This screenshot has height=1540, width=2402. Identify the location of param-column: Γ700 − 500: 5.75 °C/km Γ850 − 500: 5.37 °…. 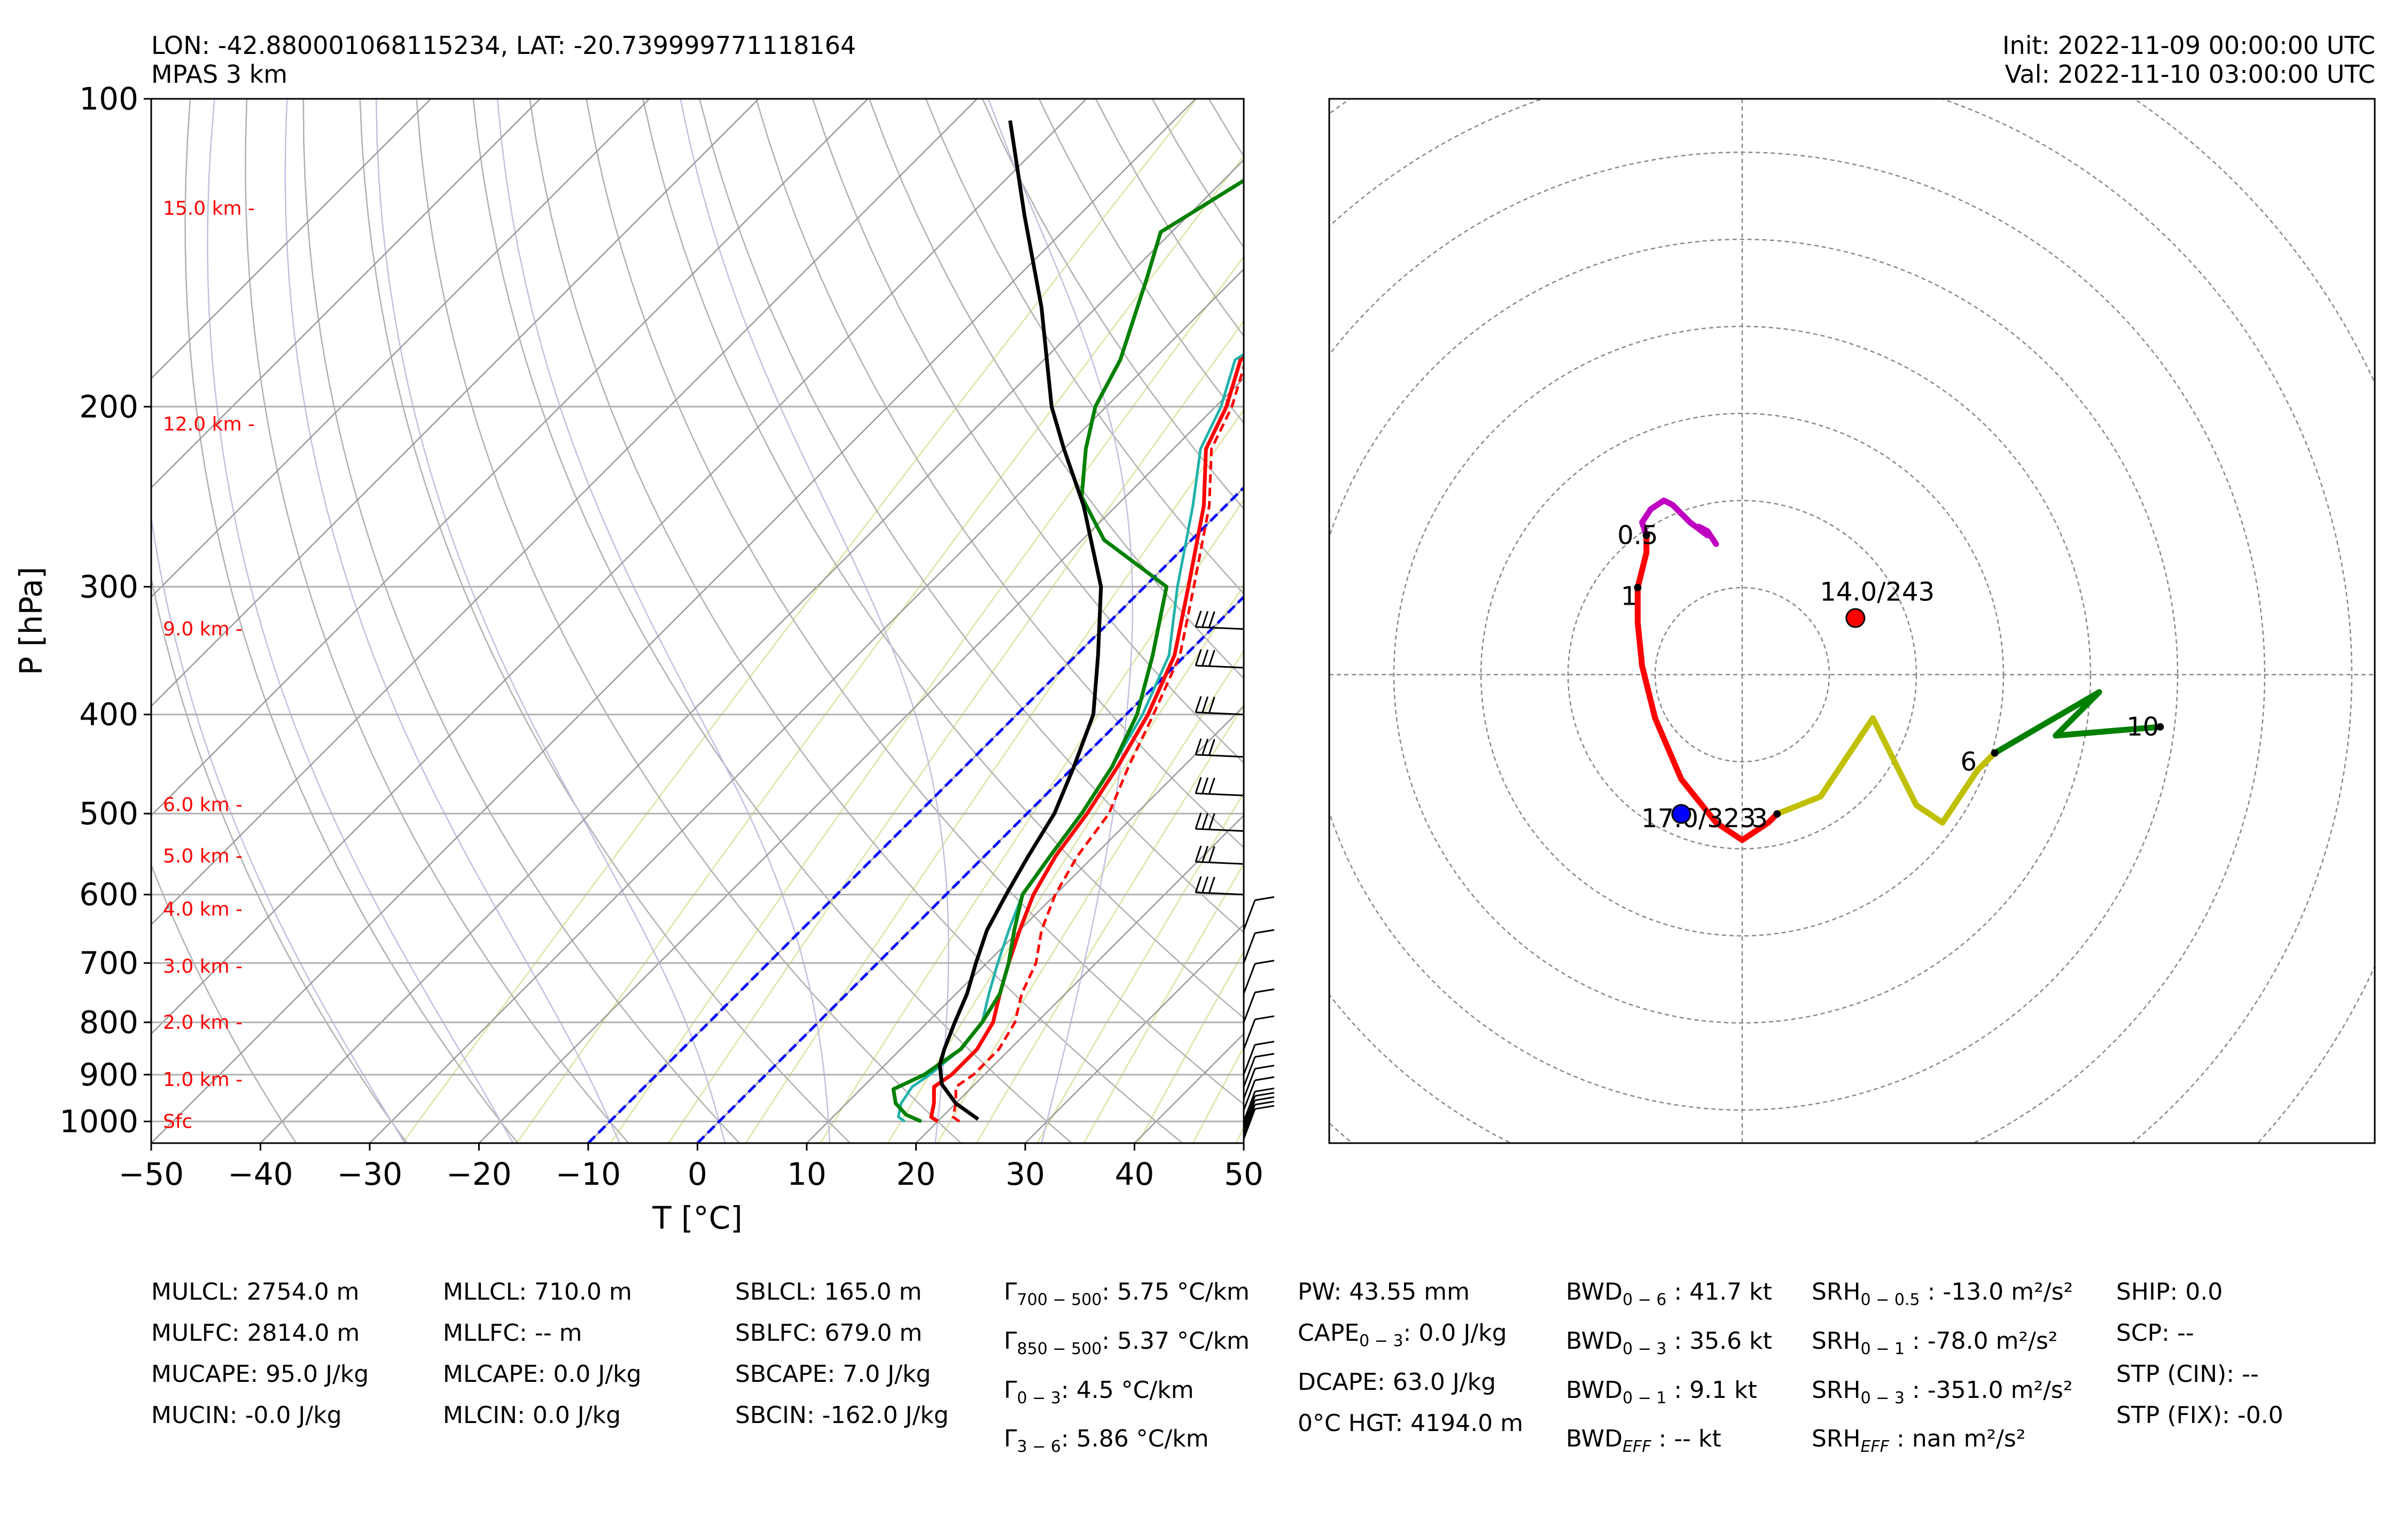
(1127, 1369).